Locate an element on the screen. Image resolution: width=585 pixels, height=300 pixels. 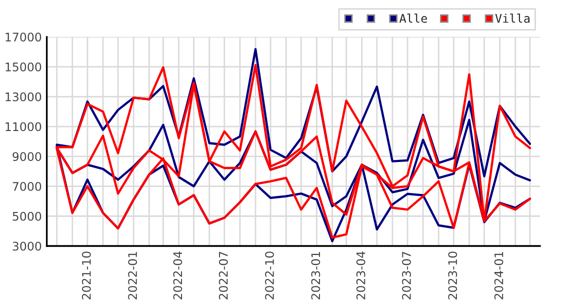
x-tick-label: 2023-10 is located at coordinates (453, 276).